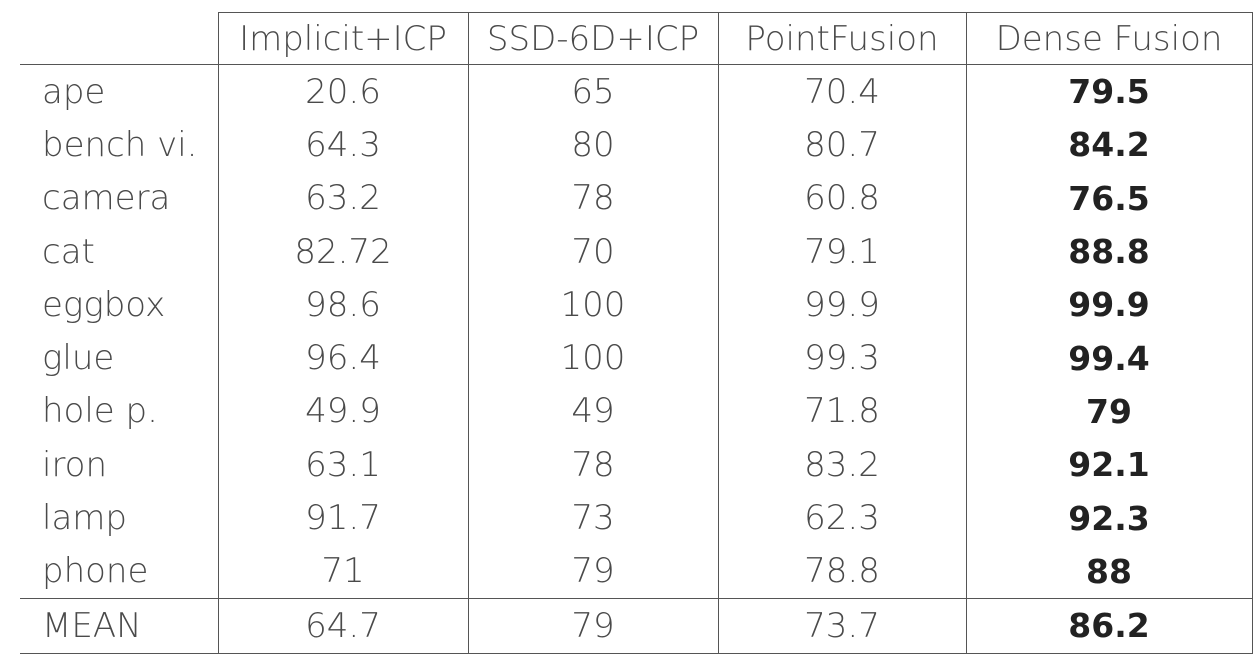  Describe the element at coordinates (342, 145) in the screenshot. I see `value-cell: 64.3` at that location.